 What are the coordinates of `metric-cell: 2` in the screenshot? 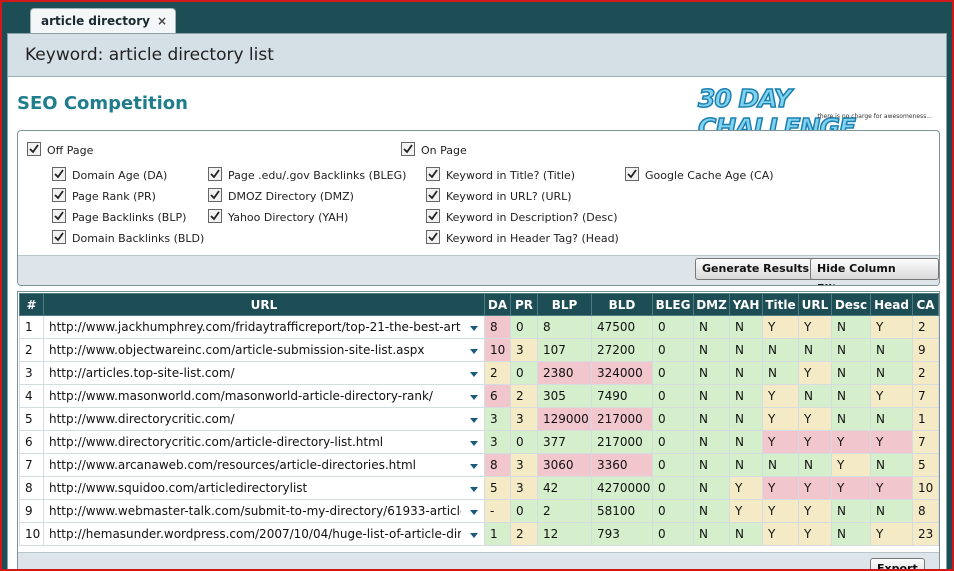 It's located at (925, 373).